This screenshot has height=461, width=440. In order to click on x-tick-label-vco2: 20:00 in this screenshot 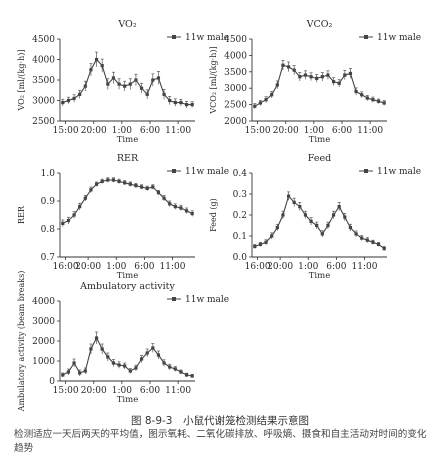, I will do `click(286, 131)`.